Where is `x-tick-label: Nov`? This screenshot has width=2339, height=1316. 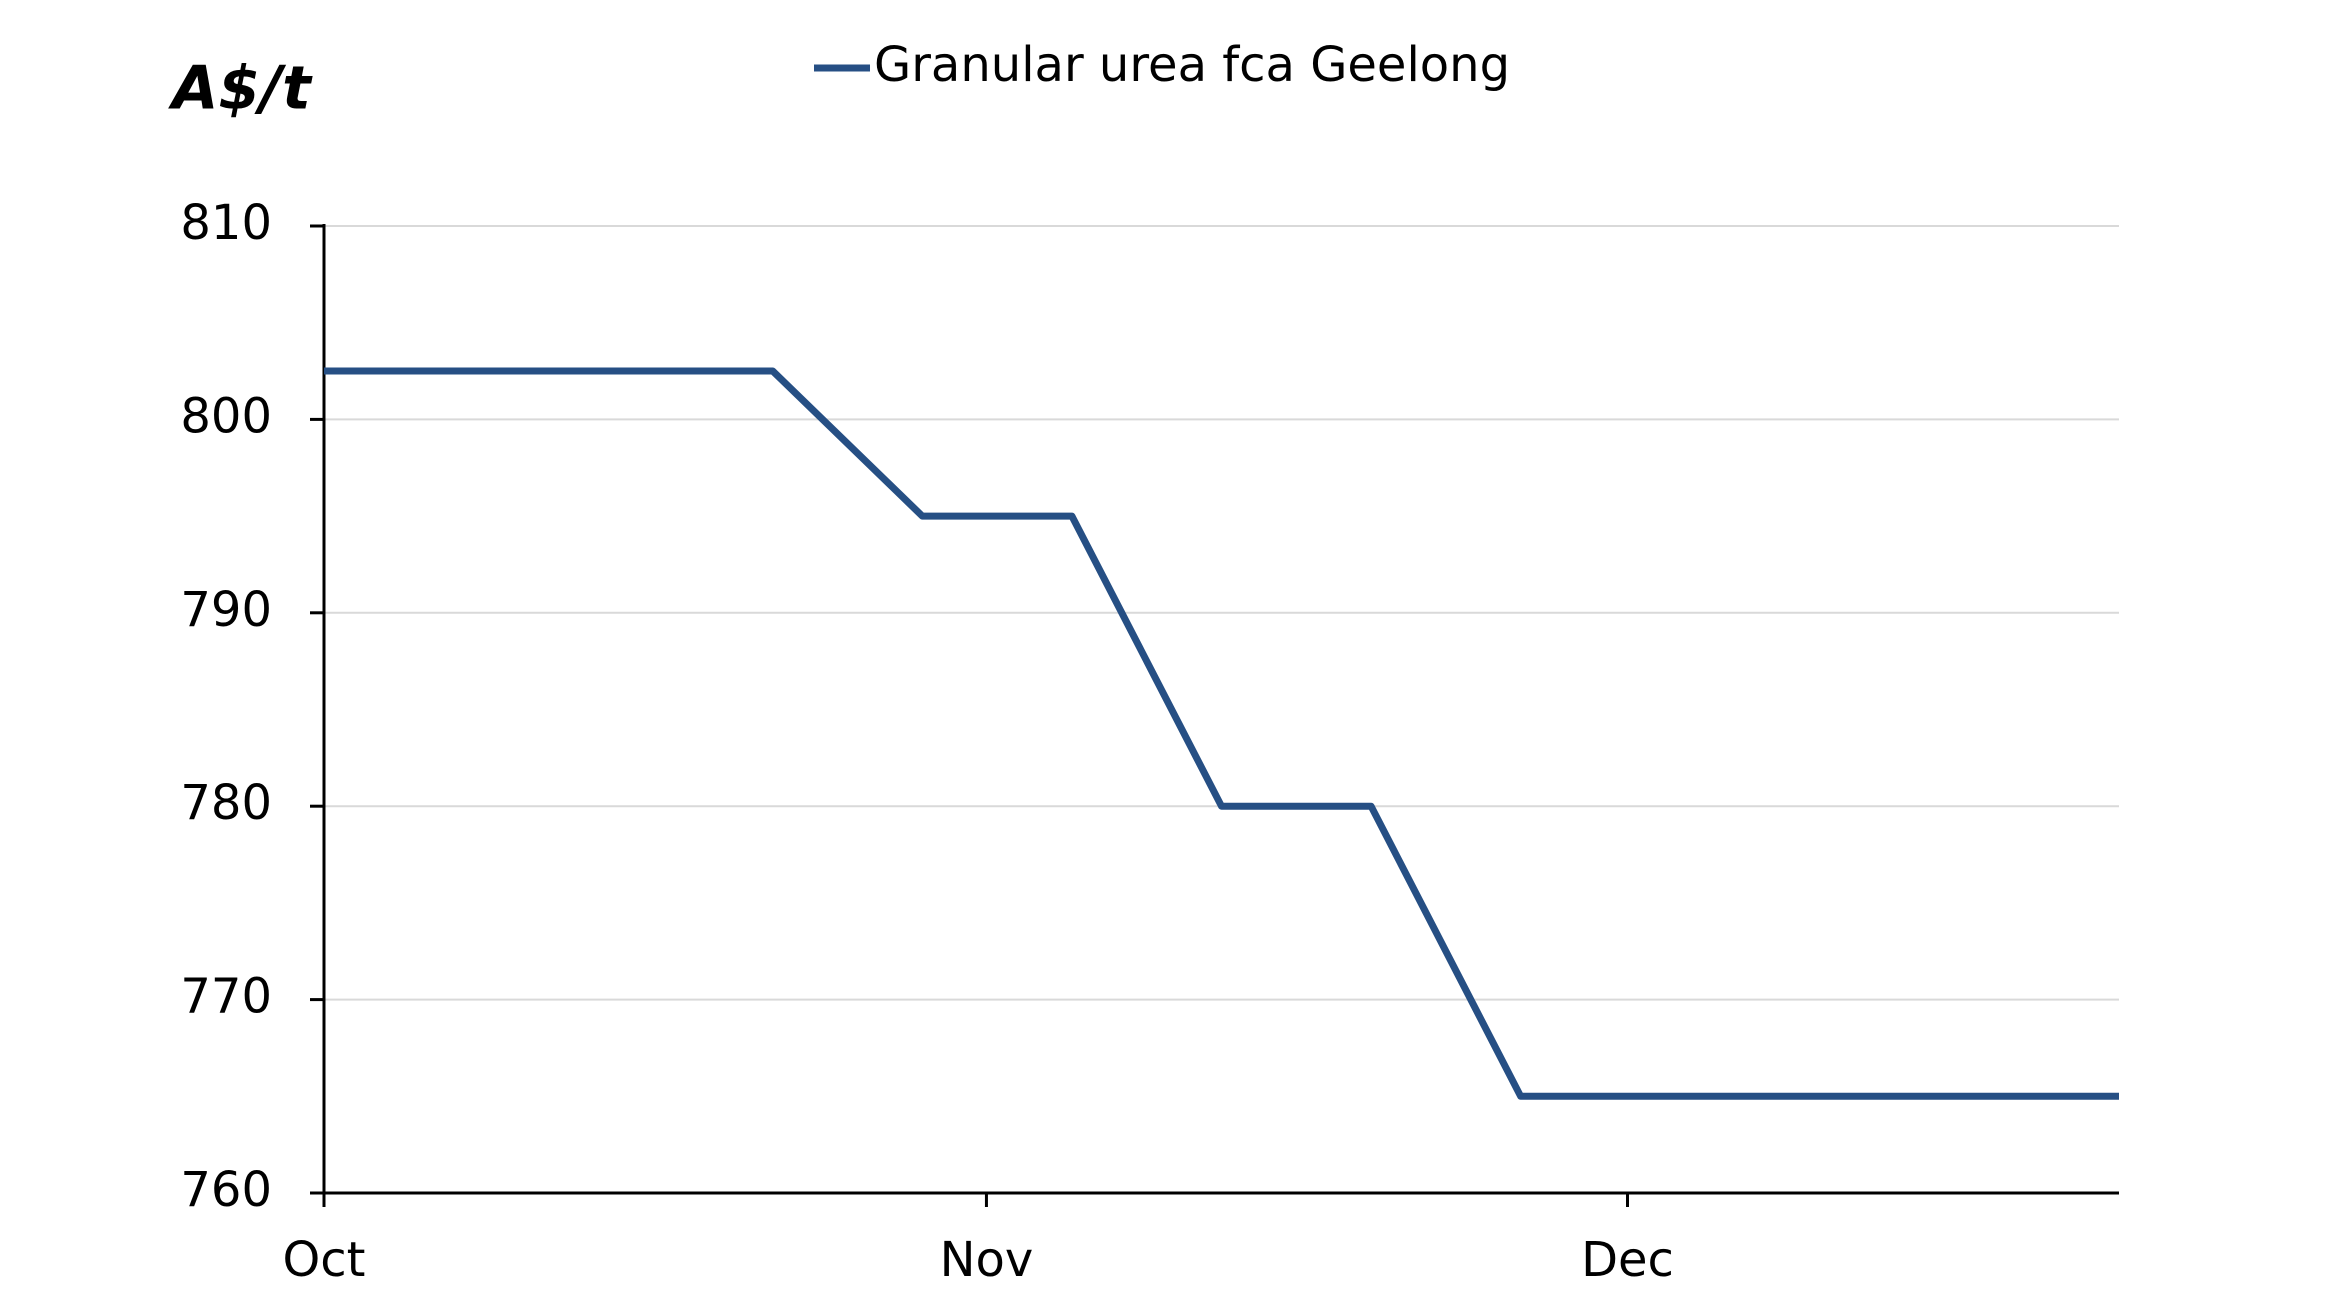 x-tick-label: Nov is located at coordinates (987, 1260).